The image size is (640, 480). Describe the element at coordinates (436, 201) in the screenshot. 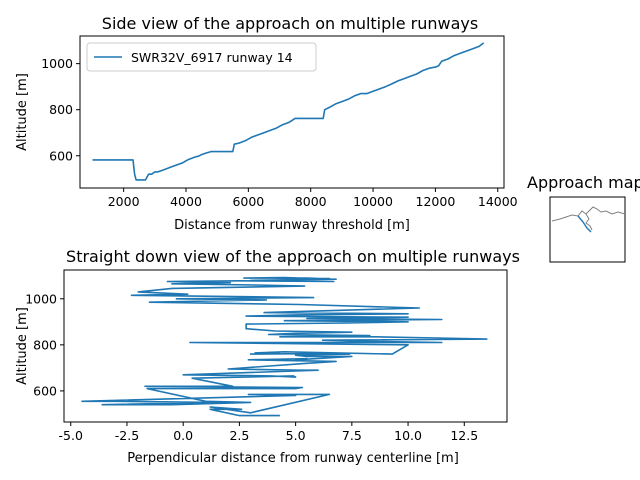

I see `x-tick-label: 12000` at that location.